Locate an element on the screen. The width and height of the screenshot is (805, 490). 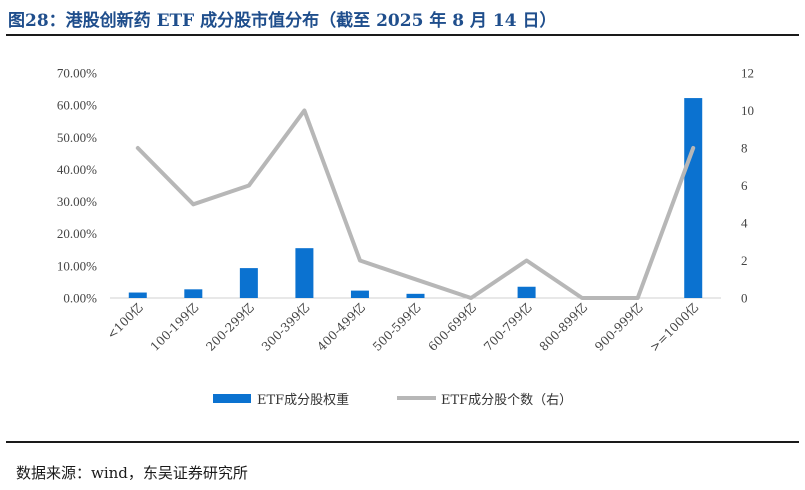
bottom-rule is located at coordinates (402, 442).